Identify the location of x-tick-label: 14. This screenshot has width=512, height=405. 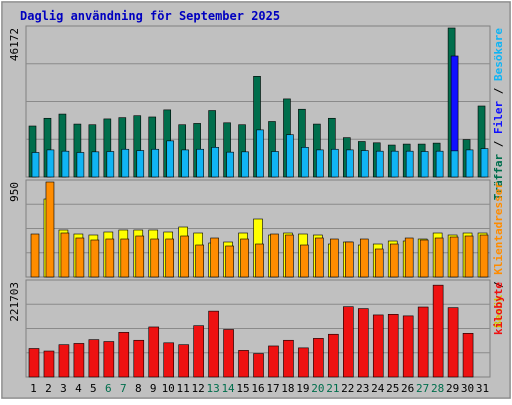
(228, 388).